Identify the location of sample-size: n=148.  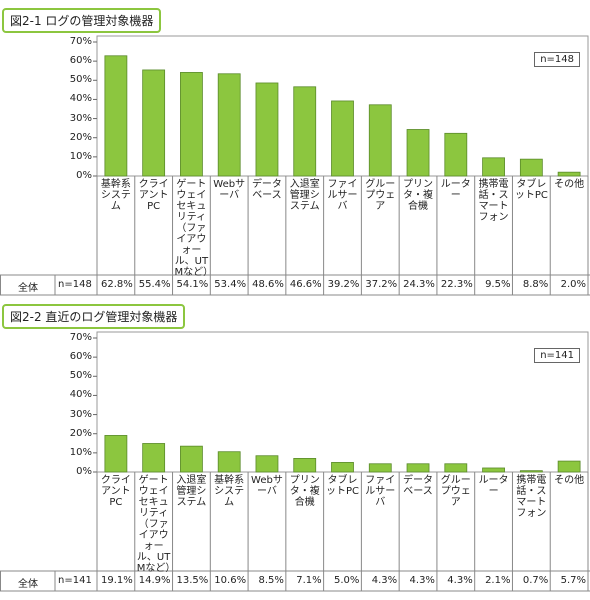
(75, 284).